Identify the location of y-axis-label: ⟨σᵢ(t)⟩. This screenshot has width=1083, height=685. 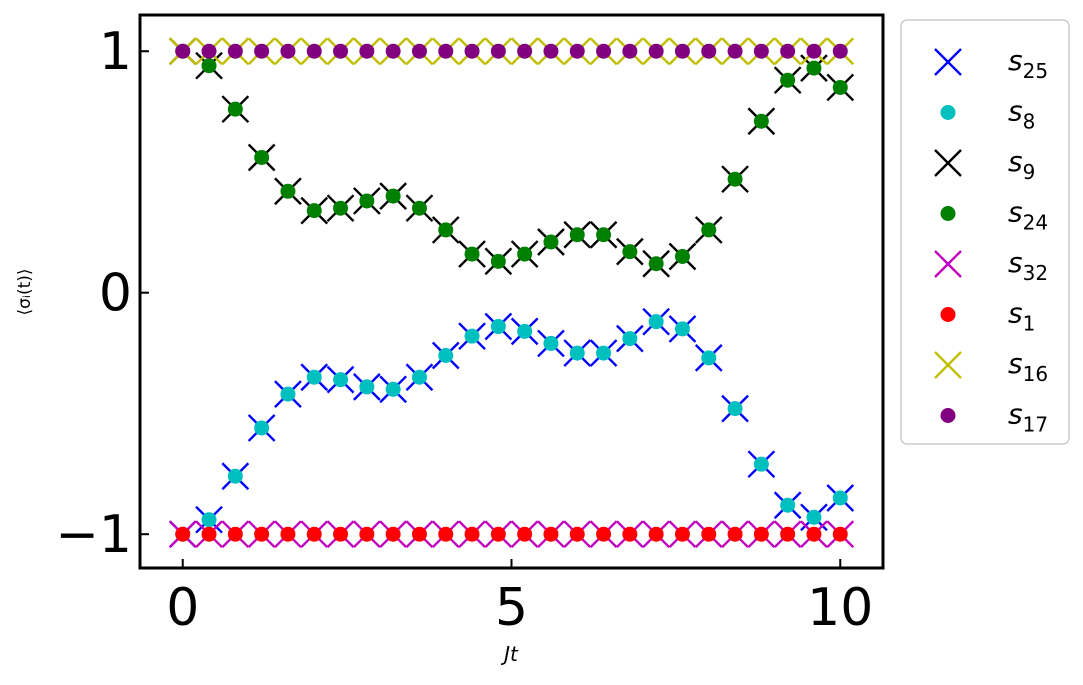
(25, 291).